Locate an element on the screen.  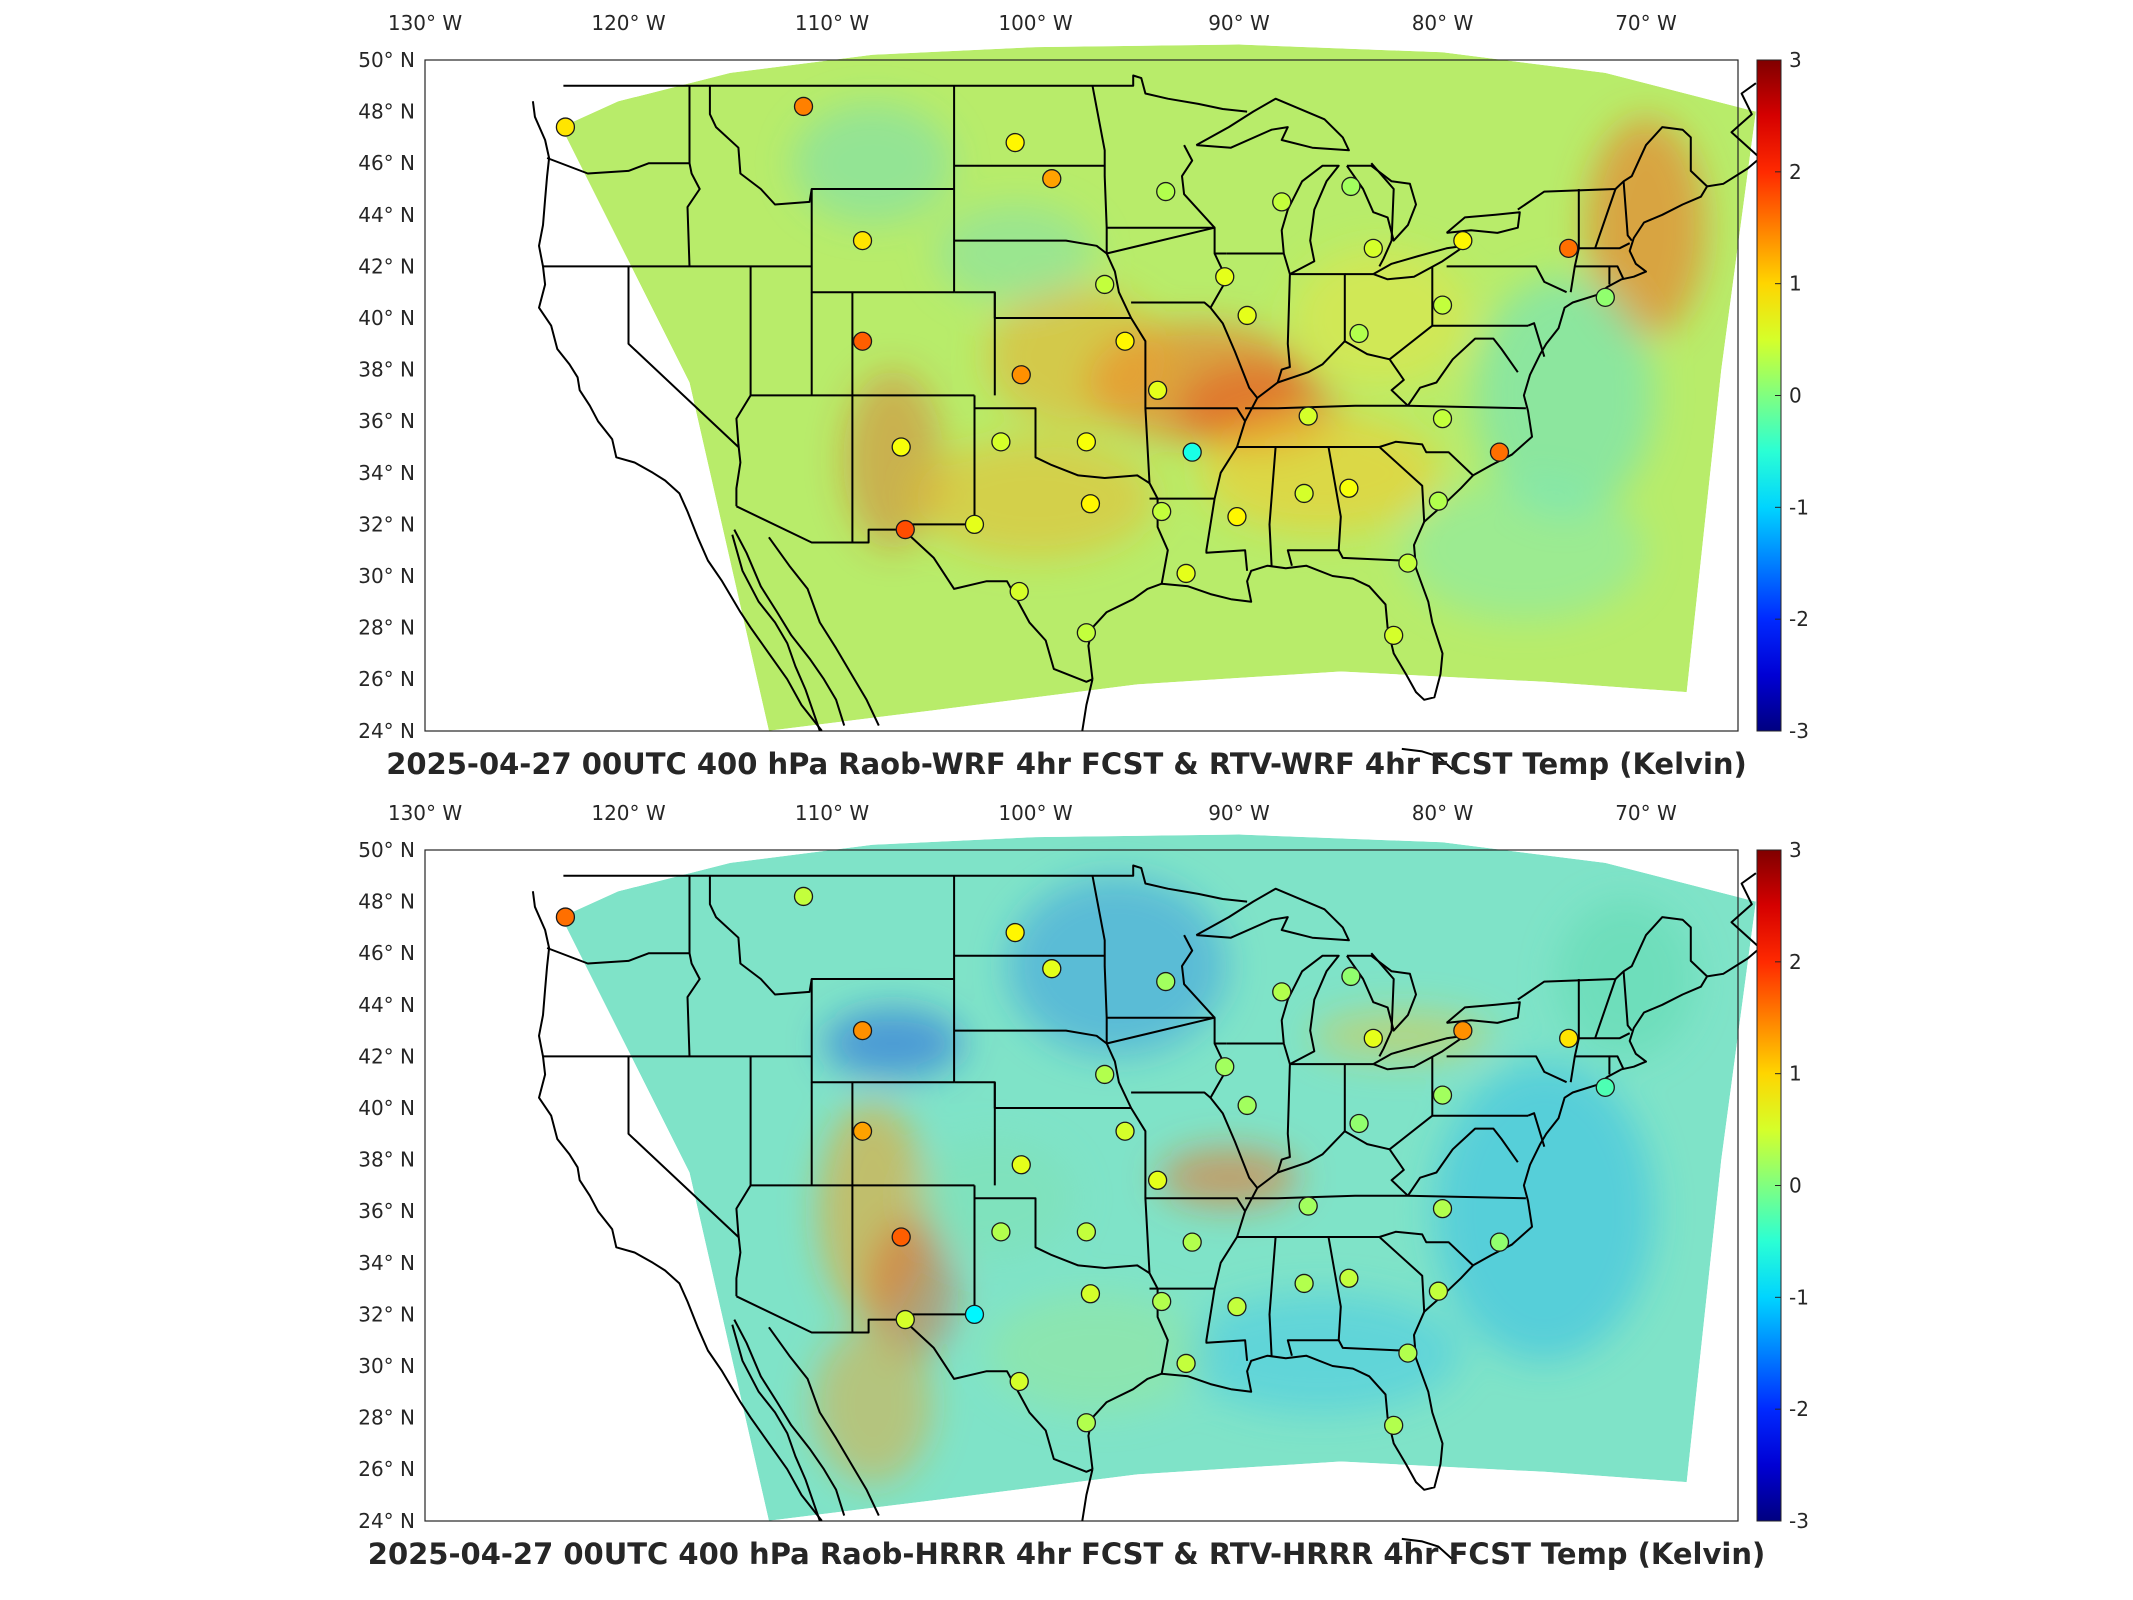
lat-tick-label: 24° N is located at coordinates (386, 731).